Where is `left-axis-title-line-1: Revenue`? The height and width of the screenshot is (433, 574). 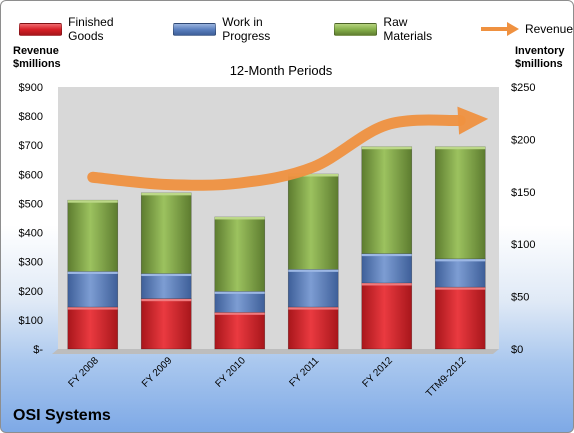
left-axis-title-line-1: Revenue is located at coordinates (36, 51).